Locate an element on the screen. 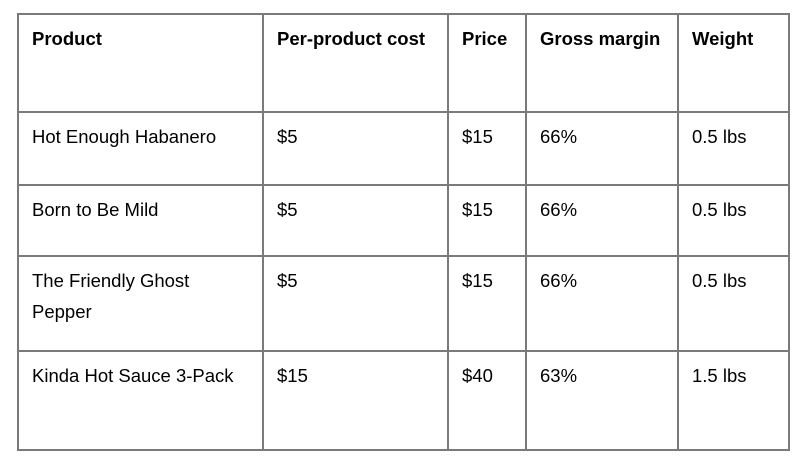 The width and height of the screenshot is (802, 472). table-row: Born to Be Mild $5 $15 66% 0.5 lbs is located at coordinates (403, 220).